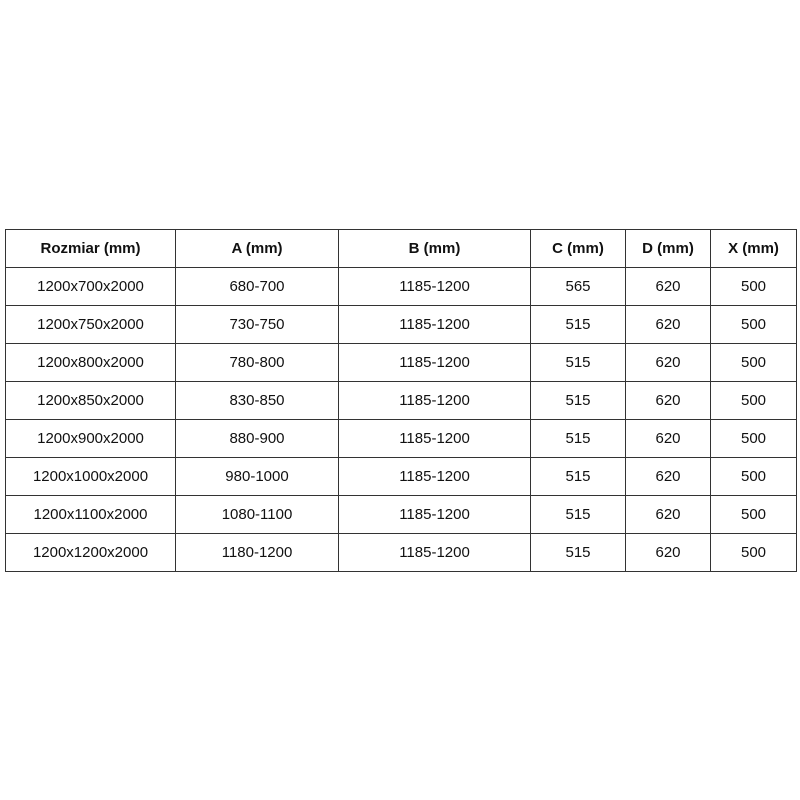 This screenshot has width=800, height=800. Describe the element at coordinates (434, 248) in the screenshot. I see `column-header: B (mm)` at that location.